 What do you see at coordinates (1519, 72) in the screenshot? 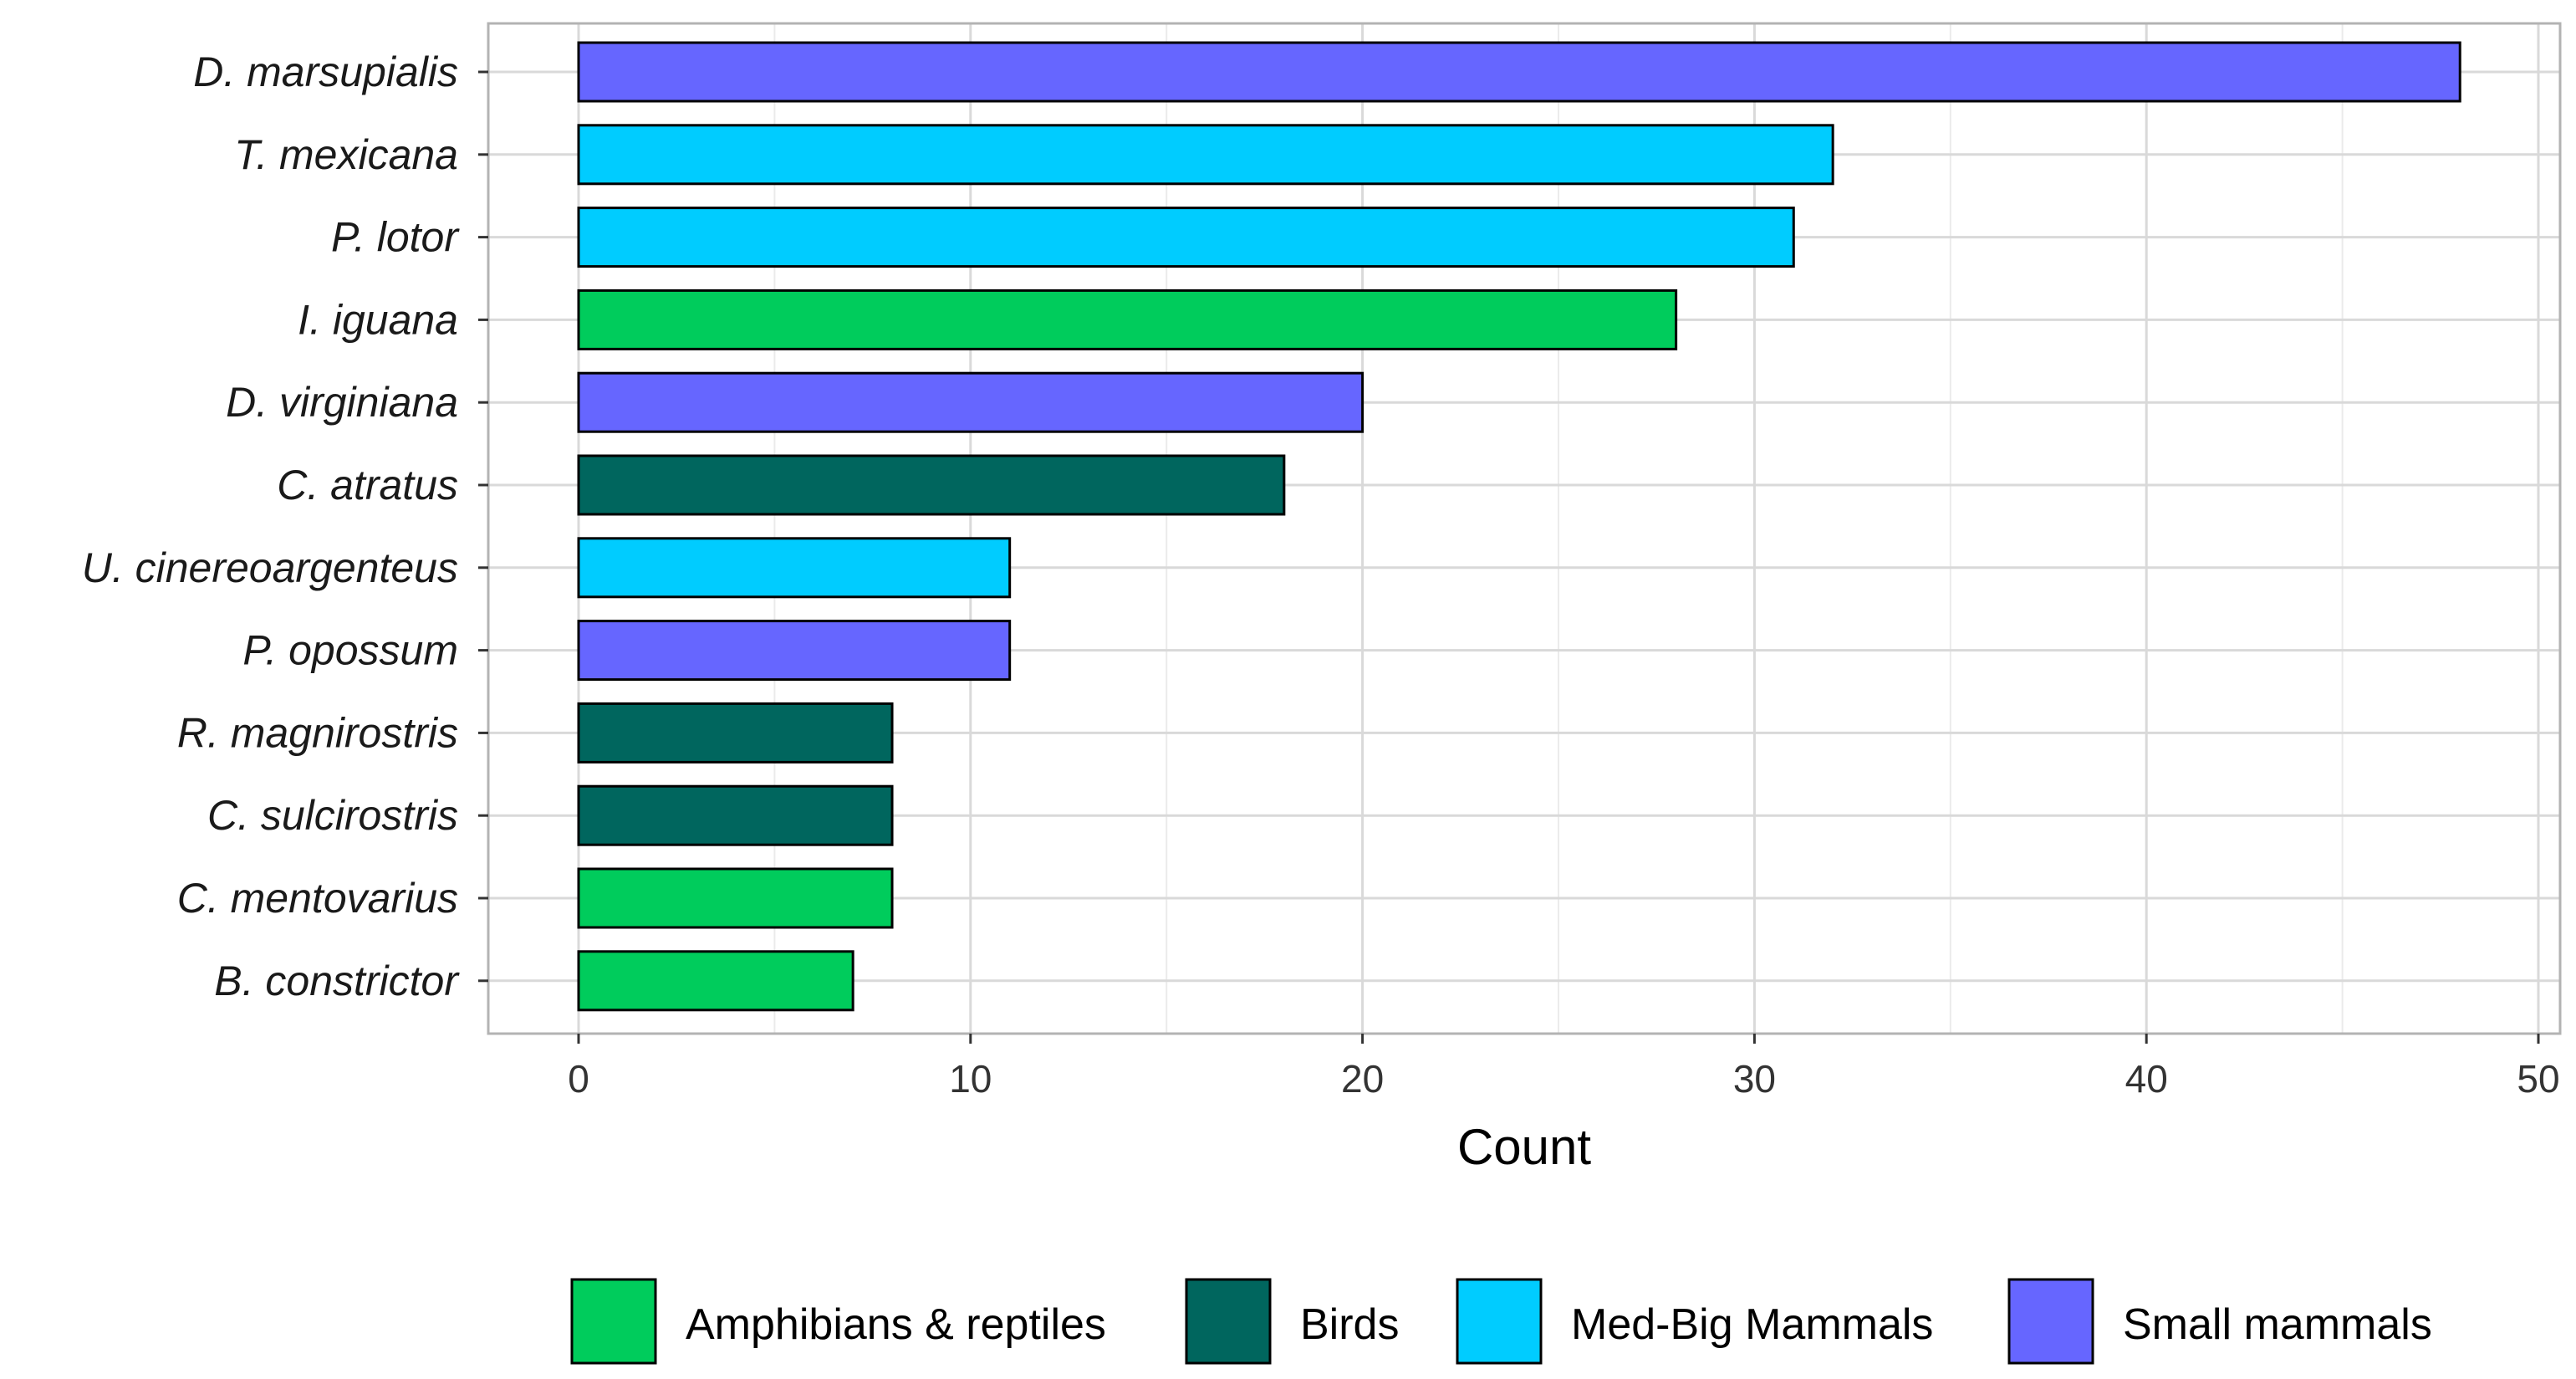
I see `bar-d-marsupialis` at bounding box center [1519, 72].